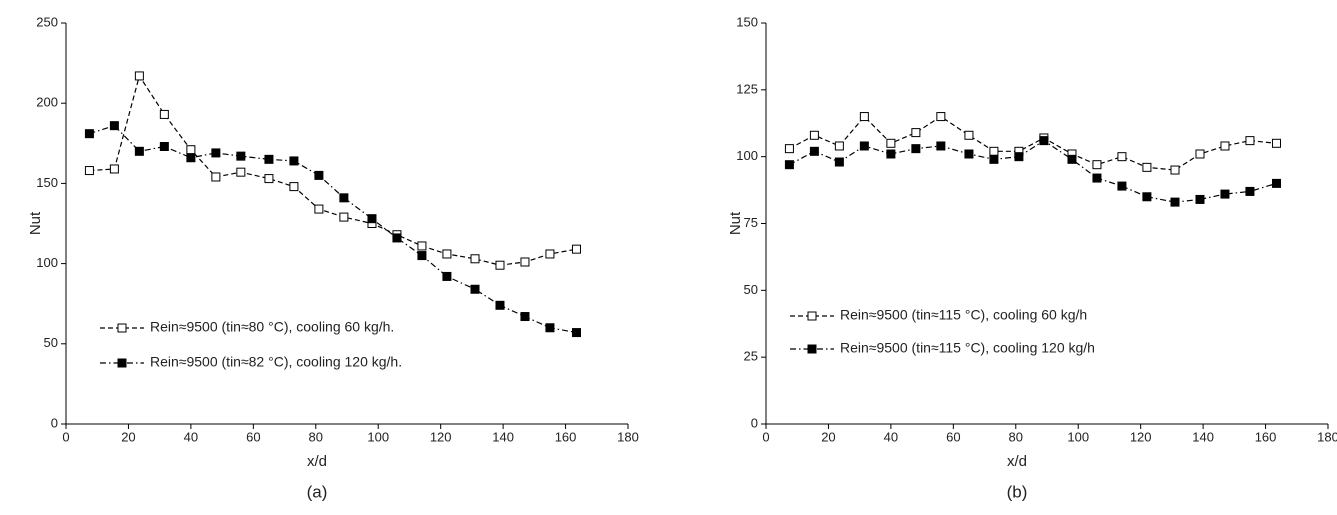  What do you see at coordinates (51, 342) in the screenshot?
I see `y-tick-label: 50` at bounding box center [51, 342].